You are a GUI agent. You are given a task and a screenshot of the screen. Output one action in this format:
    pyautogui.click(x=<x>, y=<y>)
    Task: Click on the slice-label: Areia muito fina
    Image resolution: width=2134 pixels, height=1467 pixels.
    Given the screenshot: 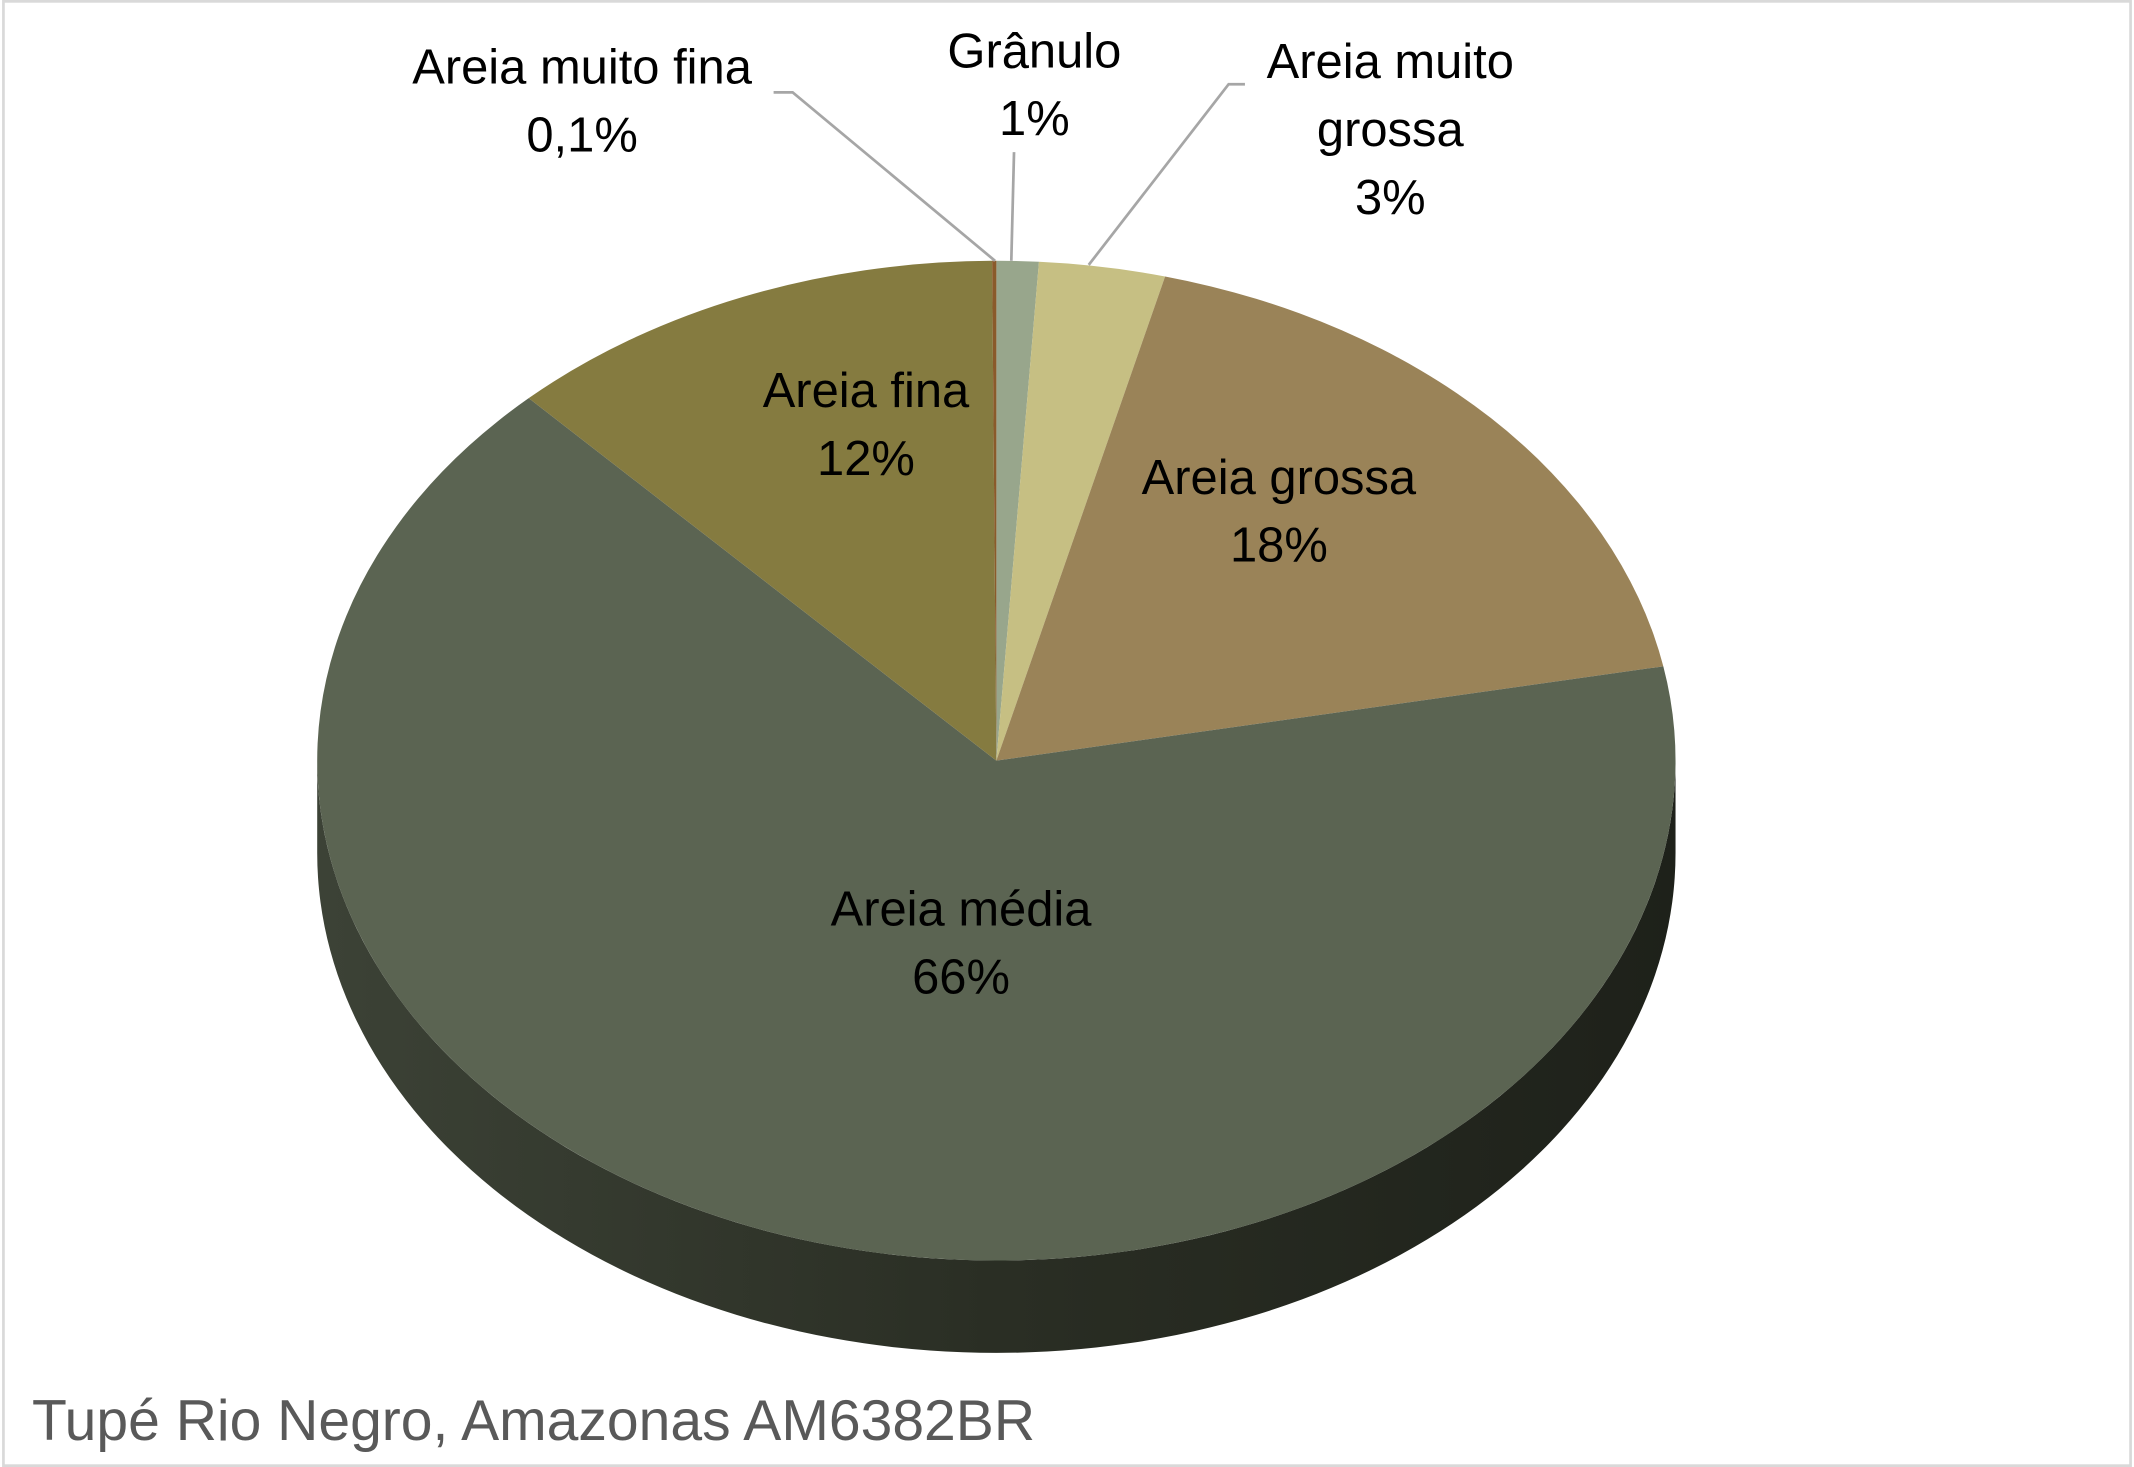 What is the action you would take?
    pyautogui.click(x=582, y=68)
    